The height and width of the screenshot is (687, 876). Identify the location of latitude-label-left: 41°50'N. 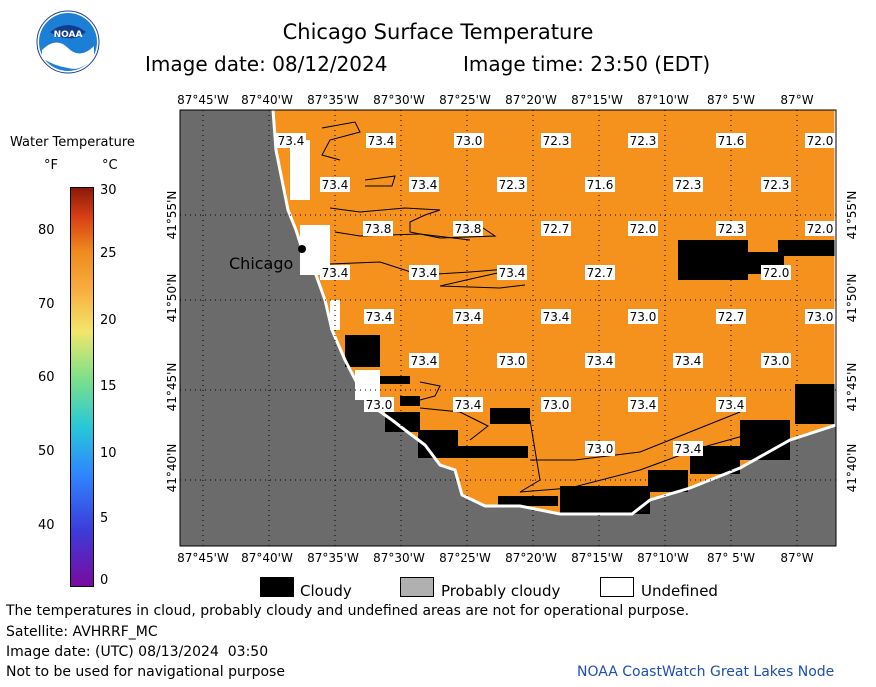
(172, 298).